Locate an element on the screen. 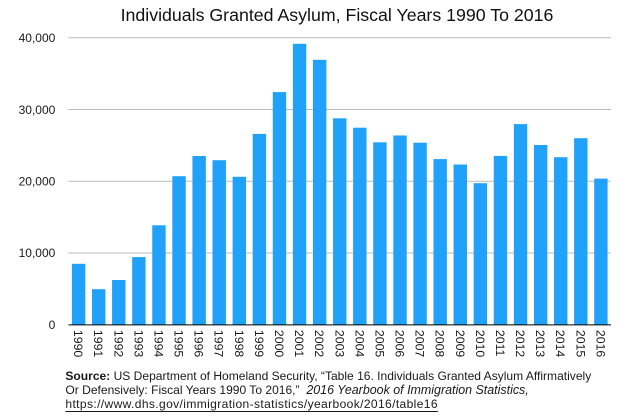 Image resolution: width=623 pixels, height=420 pixels. svg-text: 1992 is located at coordinates (118, 344).